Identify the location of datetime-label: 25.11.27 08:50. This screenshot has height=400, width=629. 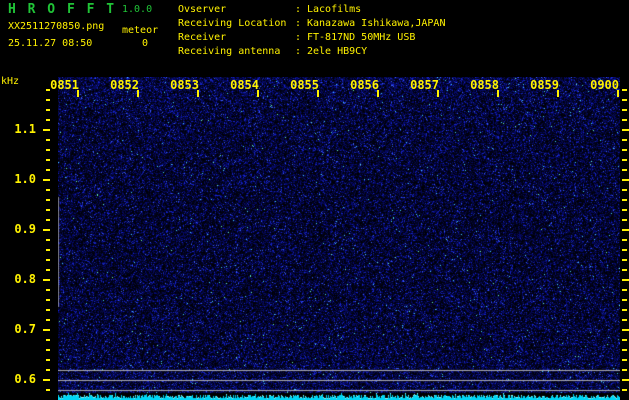
(50, 43).